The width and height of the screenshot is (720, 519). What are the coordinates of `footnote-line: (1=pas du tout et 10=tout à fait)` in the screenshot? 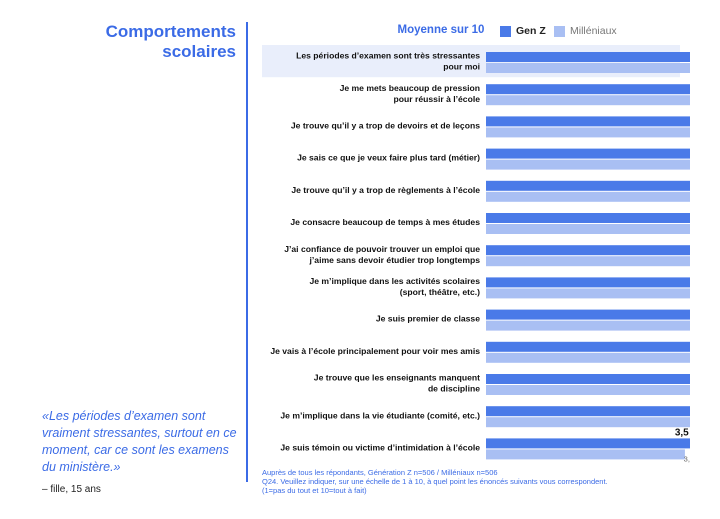 It's located at (314, 490).